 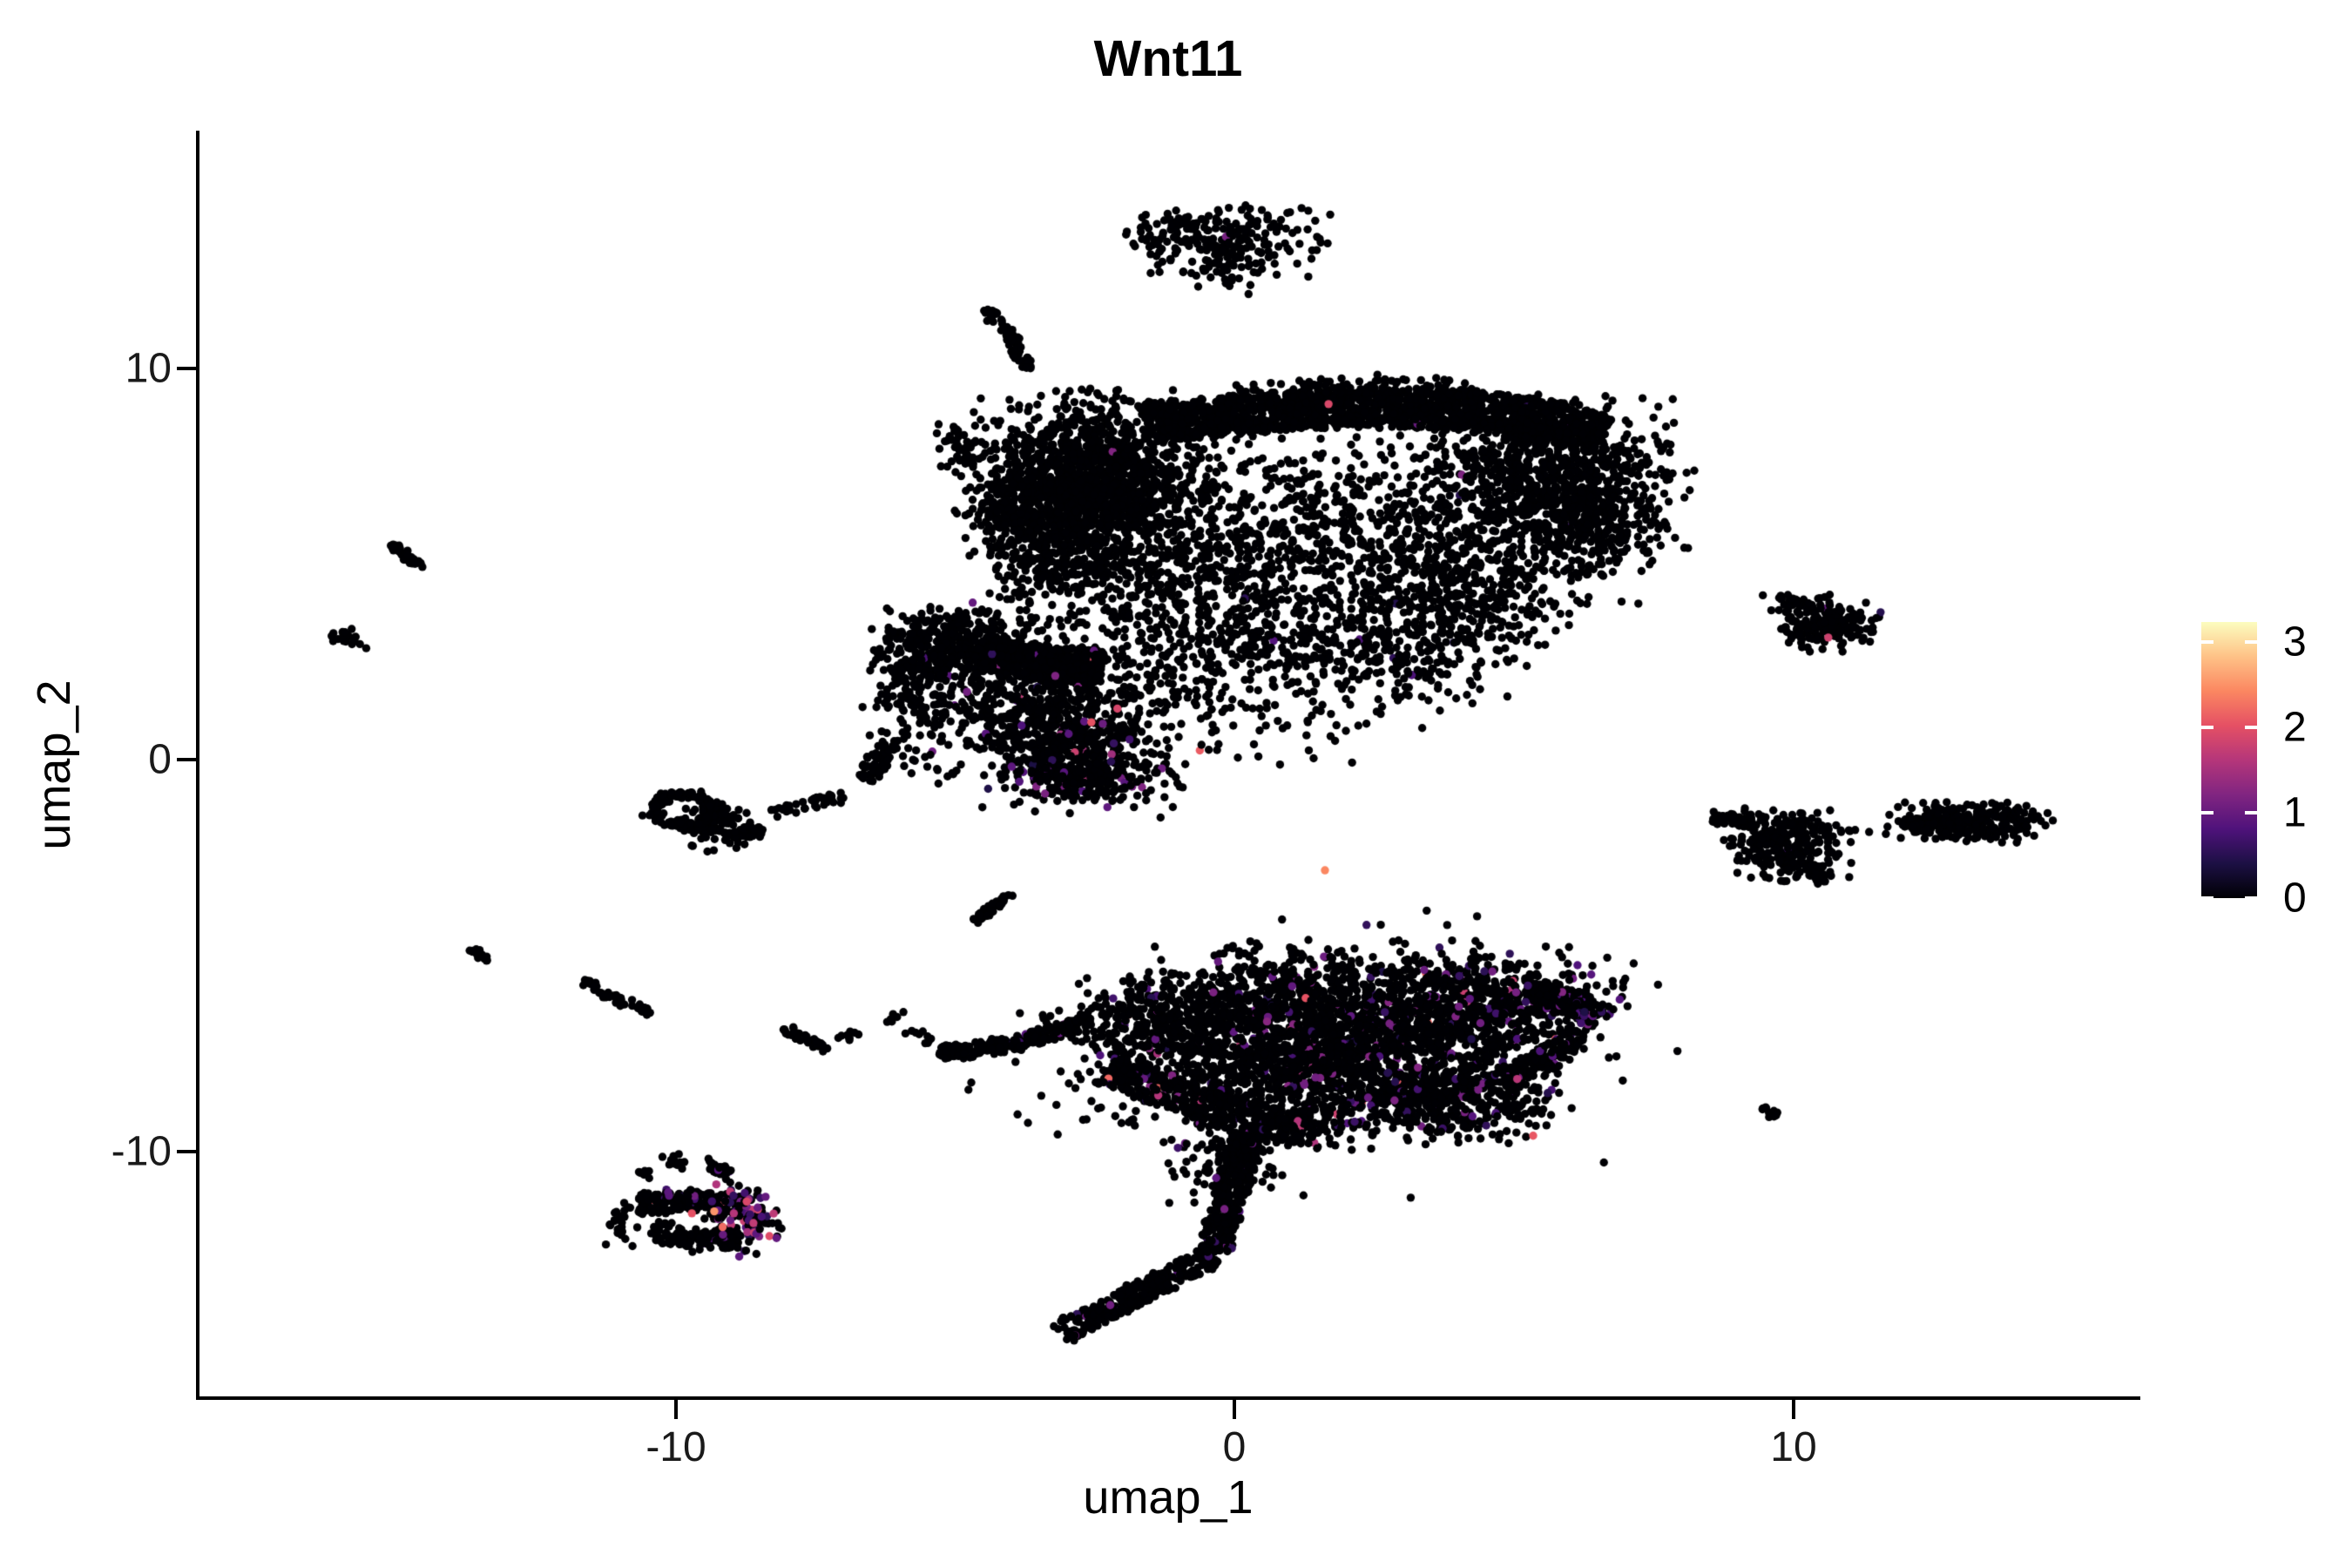 What do you see at coordinates (148, 368) in the screenshot?
I see `y-tick-label: 10` at bounding box center [148, 368].